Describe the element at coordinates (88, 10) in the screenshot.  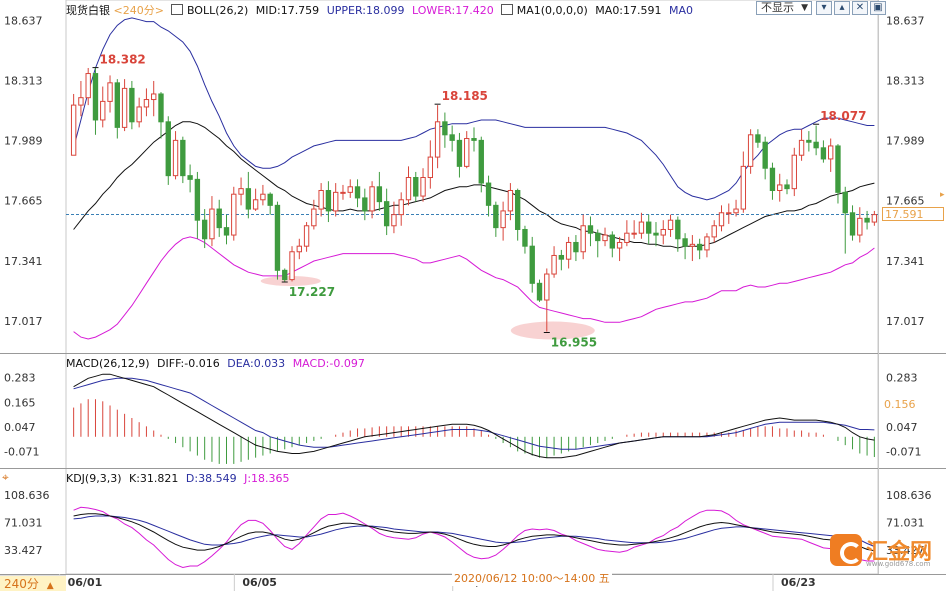
I see `symbol-name: 现货白银` at that location.